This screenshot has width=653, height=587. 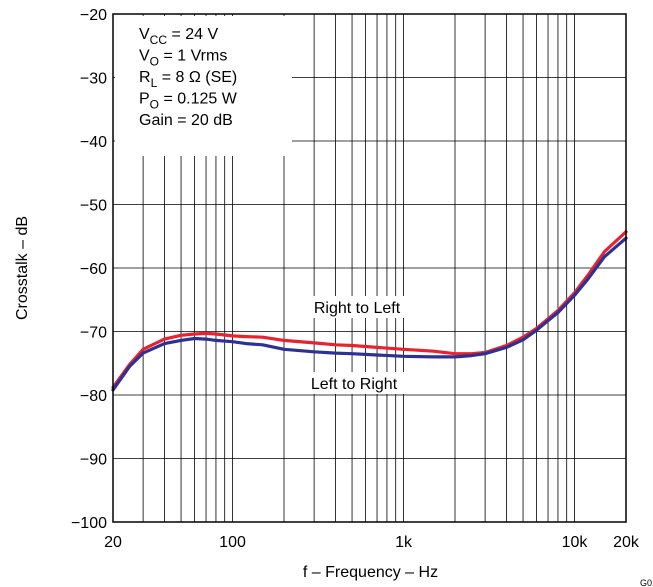 I want to click on y-tick-label: −80, so click(x=93, y=396).